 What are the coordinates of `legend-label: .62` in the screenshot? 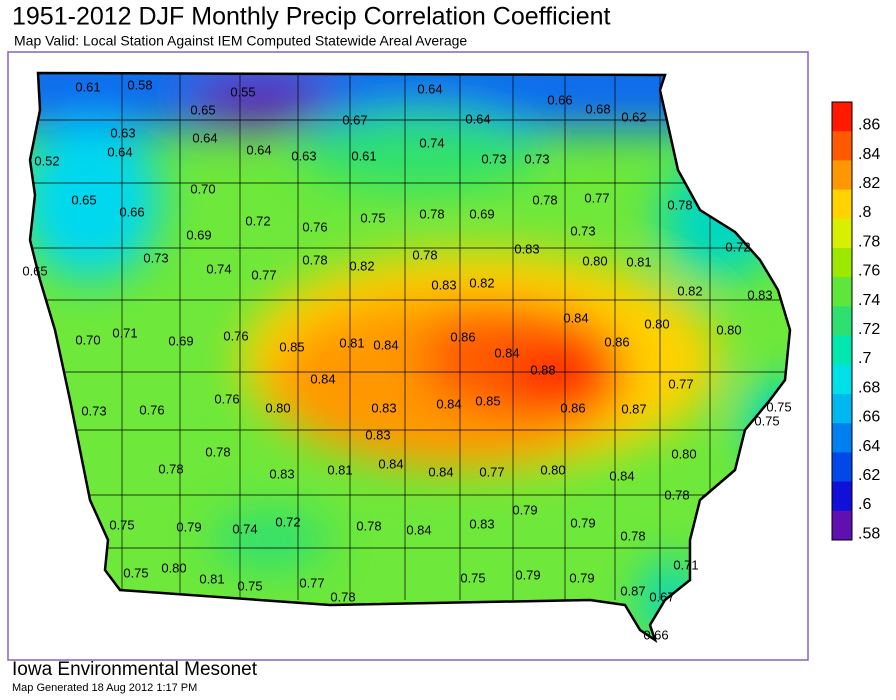 It's located at (869, 475).